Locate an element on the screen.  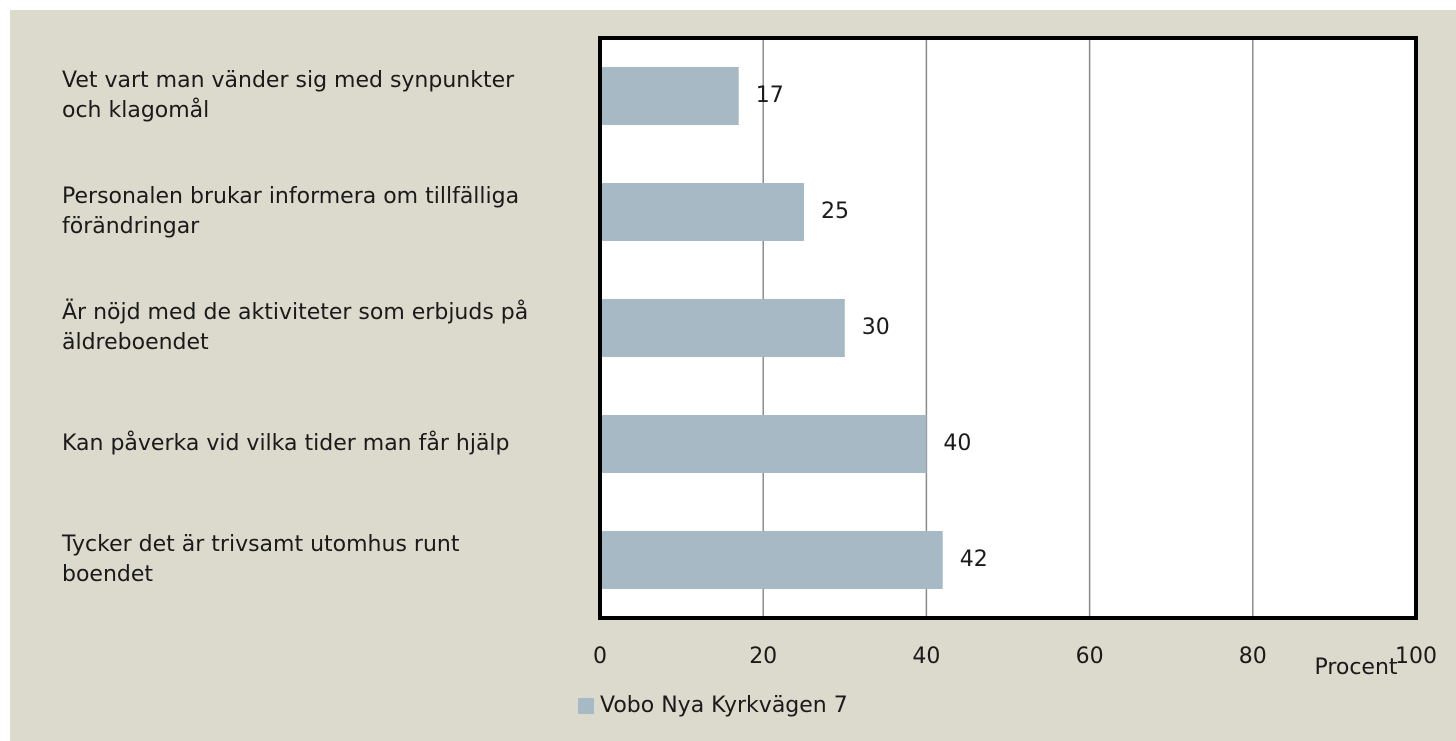
x-tick-label: 60 is located at coordinates (1090, 656).